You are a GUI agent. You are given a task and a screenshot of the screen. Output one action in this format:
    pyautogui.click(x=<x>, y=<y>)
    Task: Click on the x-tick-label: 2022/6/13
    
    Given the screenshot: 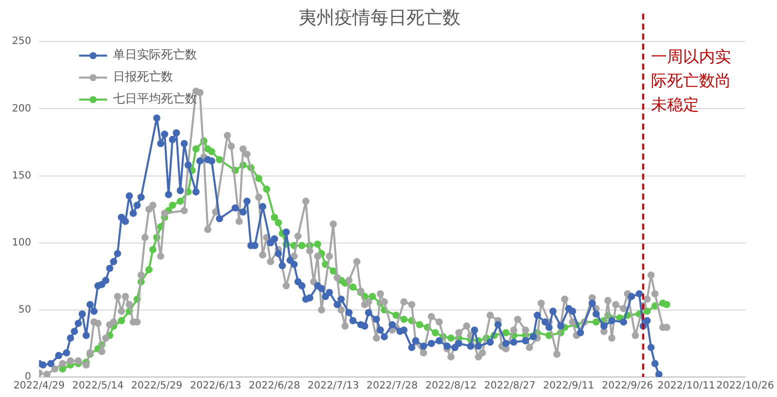 What is the action you would take?
    pyautogui.click(x=216, y=386)
    